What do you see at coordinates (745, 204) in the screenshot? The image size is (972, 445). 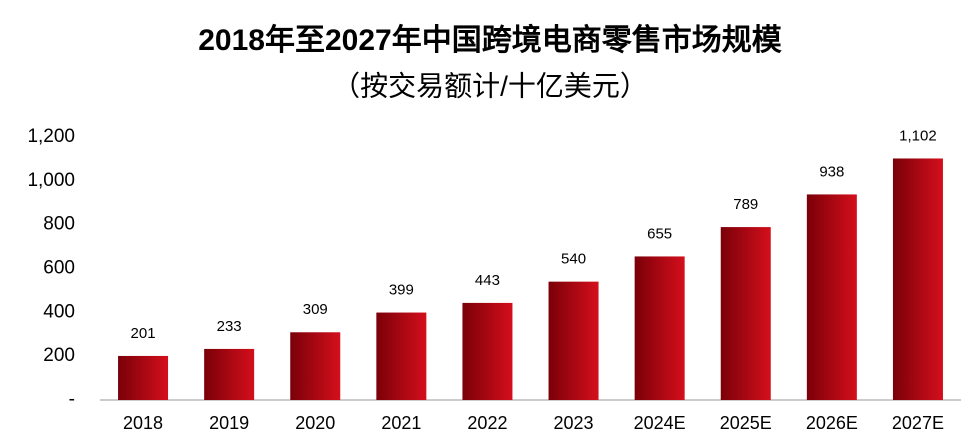 I see `value-label: 789` at bounding box center [745, 204].